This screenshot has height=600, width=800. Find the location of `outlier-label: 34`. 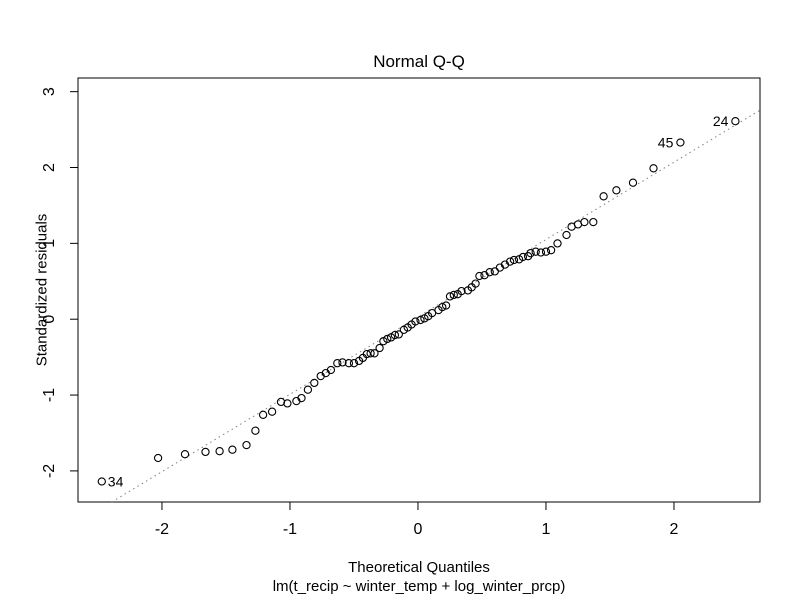

outlier-label: 34 is located at coordinates (116, 482).